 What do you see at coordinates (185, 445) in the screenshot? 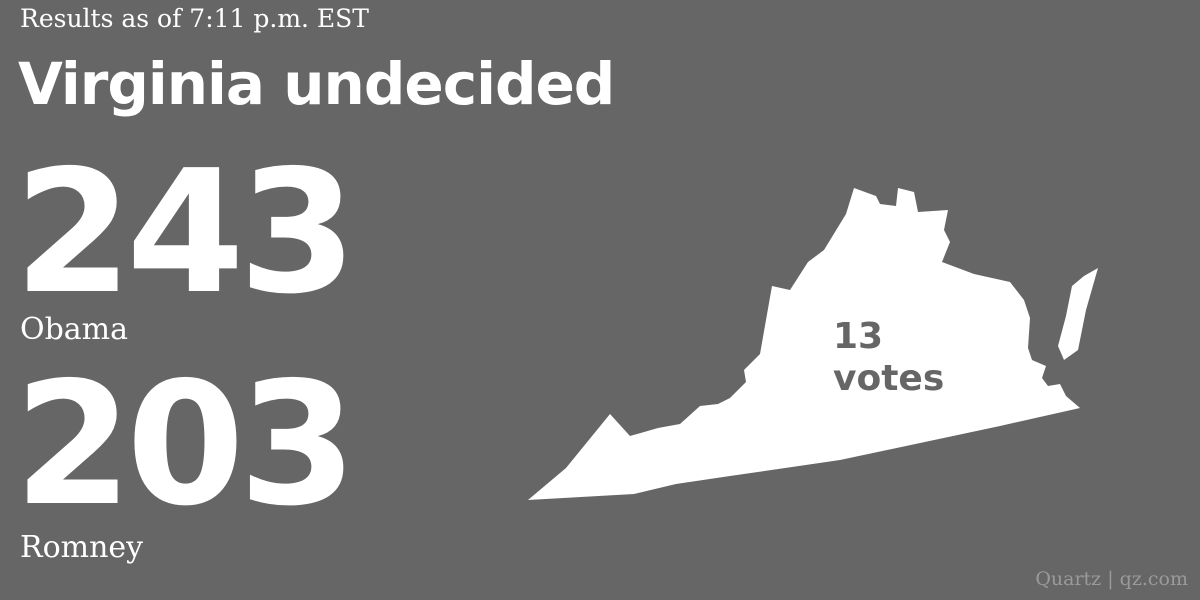
I see `romney-electoral-votes: 203` at bounding box center [185, 445].